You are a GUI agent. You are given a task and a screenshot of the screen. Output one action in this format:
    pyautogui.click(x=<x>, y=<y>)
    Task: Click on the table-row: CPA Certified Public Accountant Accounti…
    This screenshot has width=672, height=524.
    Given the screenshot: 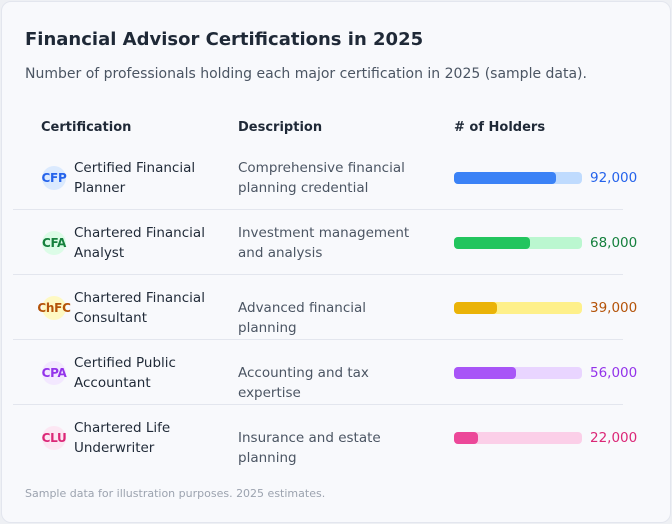 What is the action you would take?
    pyautogui.click(x=325, y=372)
    